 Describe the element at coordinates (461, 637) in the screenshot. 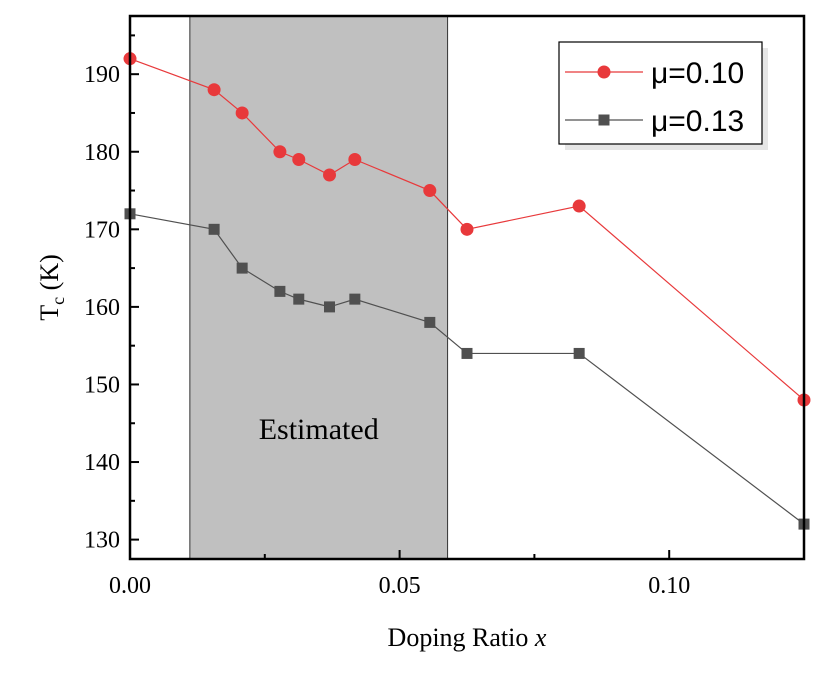

I see `x-axis-title-text: Doping Ratio` at that location.